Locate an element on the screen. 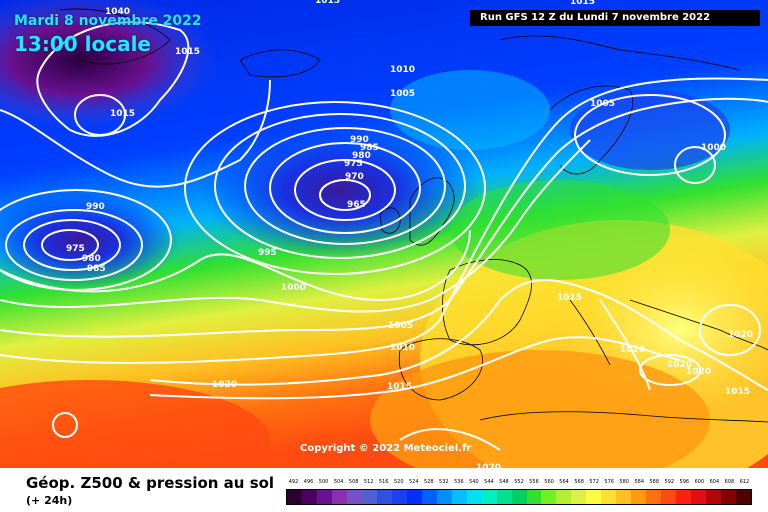  scale-label: 496 is located at coordinates (308, 482).